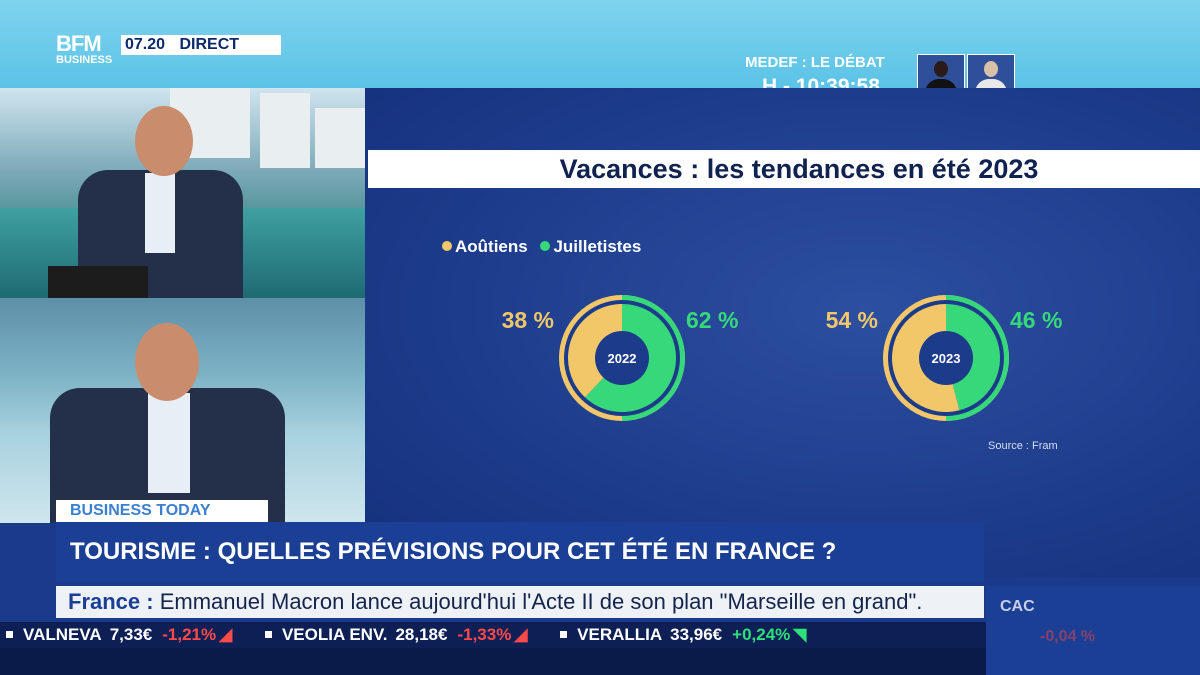 The image size is (1200, 675). Describe the element at coordinates (79, 43) in the screenshot. I see `logo-text: BFM` at that location.